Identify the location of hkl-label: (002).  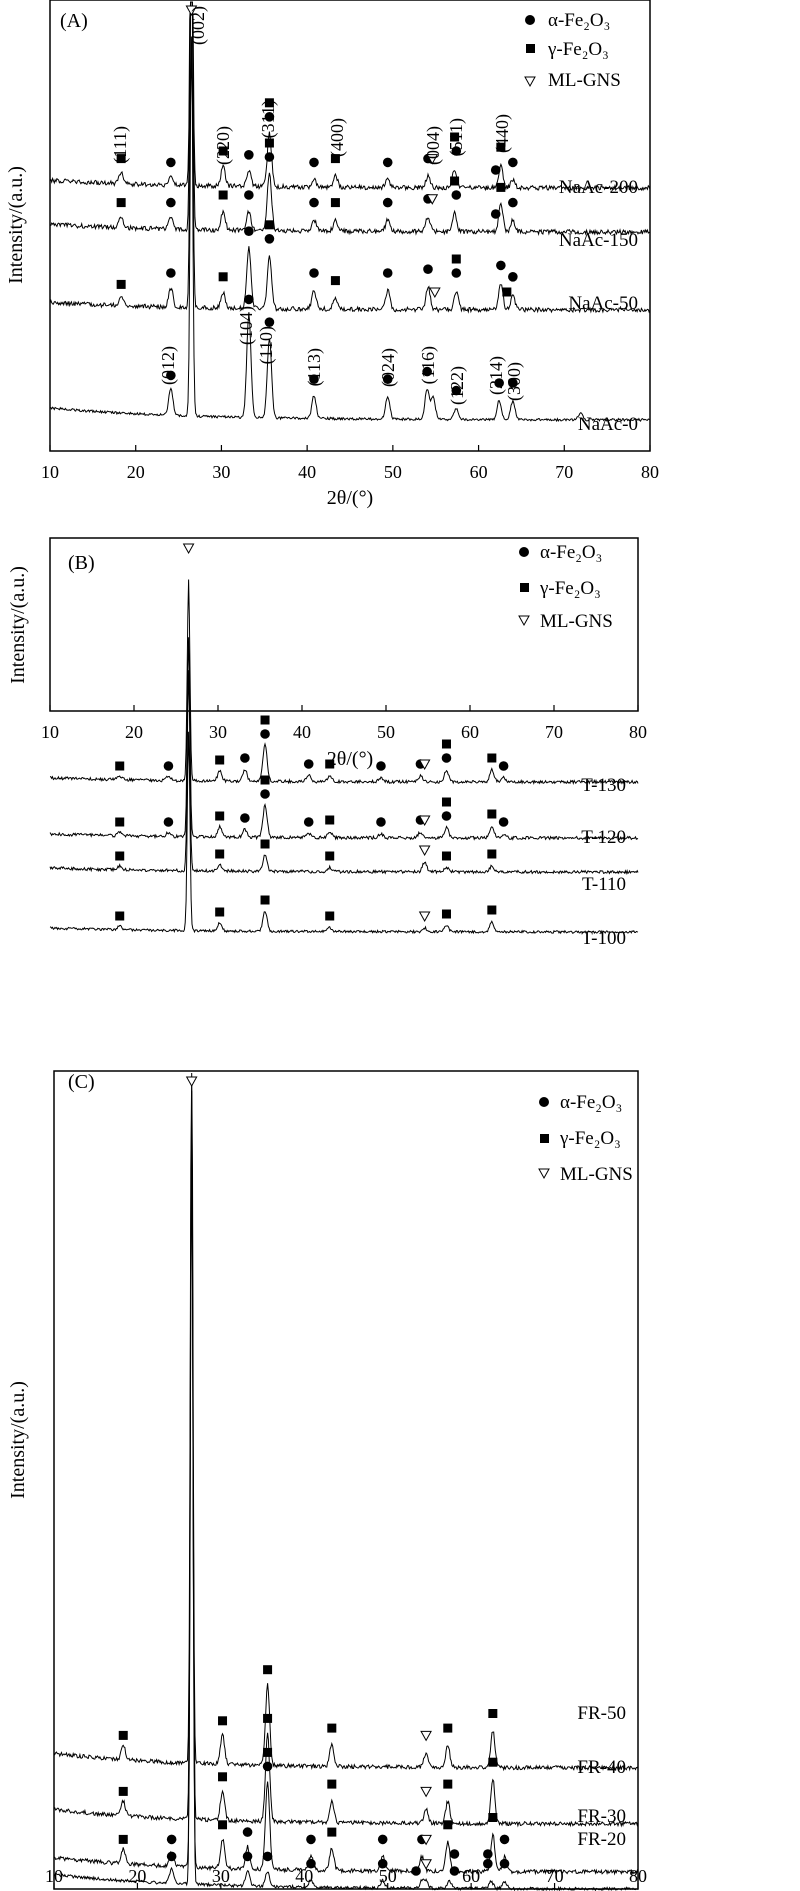
(198, 25).